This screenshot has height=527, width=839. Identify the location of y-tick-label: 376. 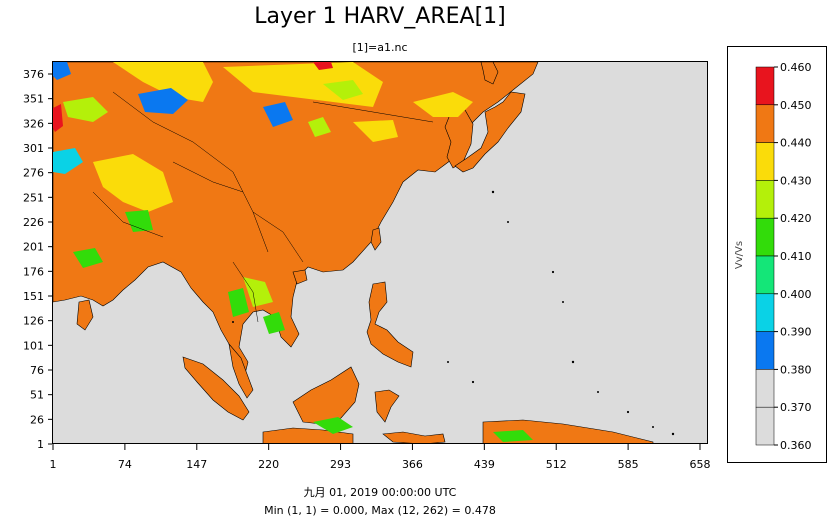
(33, 74).